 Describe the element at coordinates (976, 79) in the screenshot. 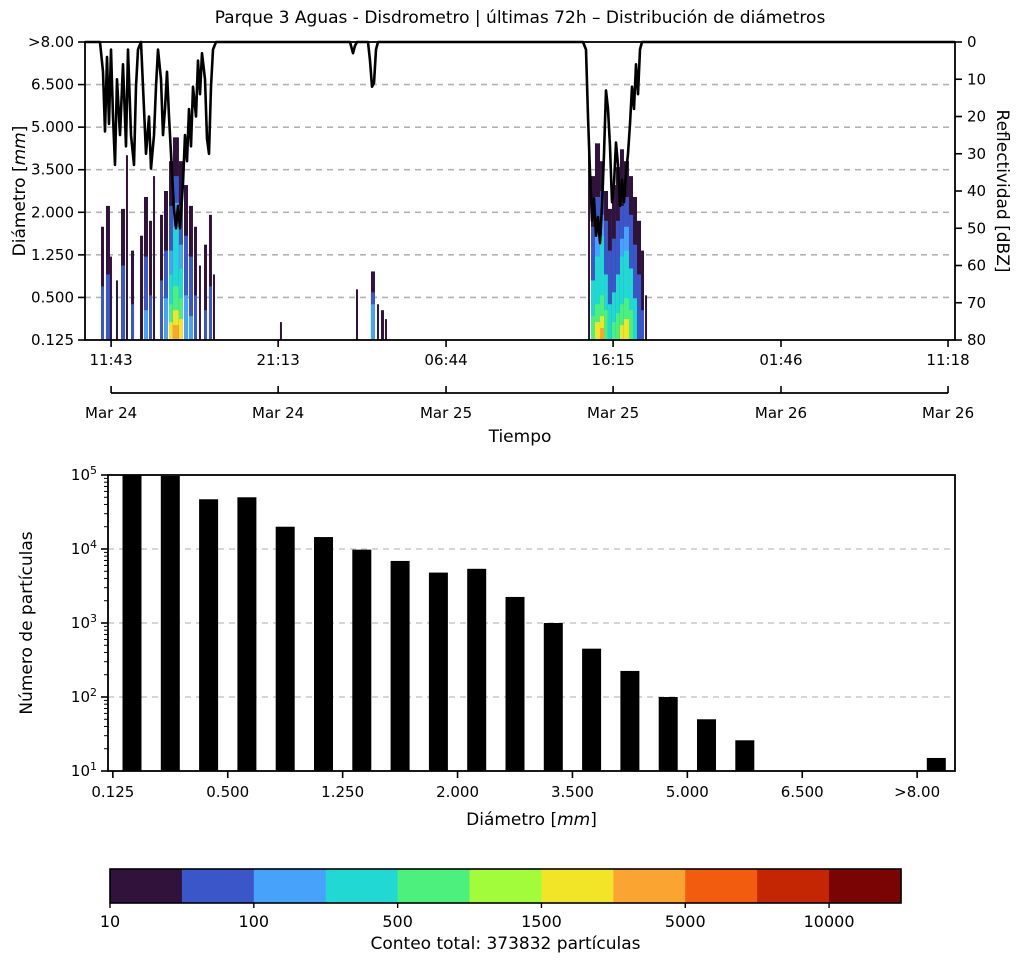

I see `reflectivity-tick-label: 10` at that location.